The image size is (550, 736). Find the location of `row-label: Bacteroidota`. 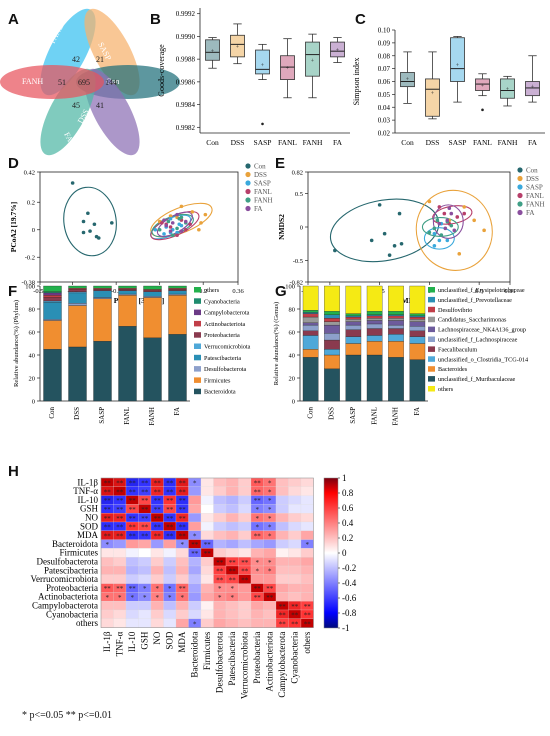

row-label: Bacteroidota is located at coordinates (75, 544).